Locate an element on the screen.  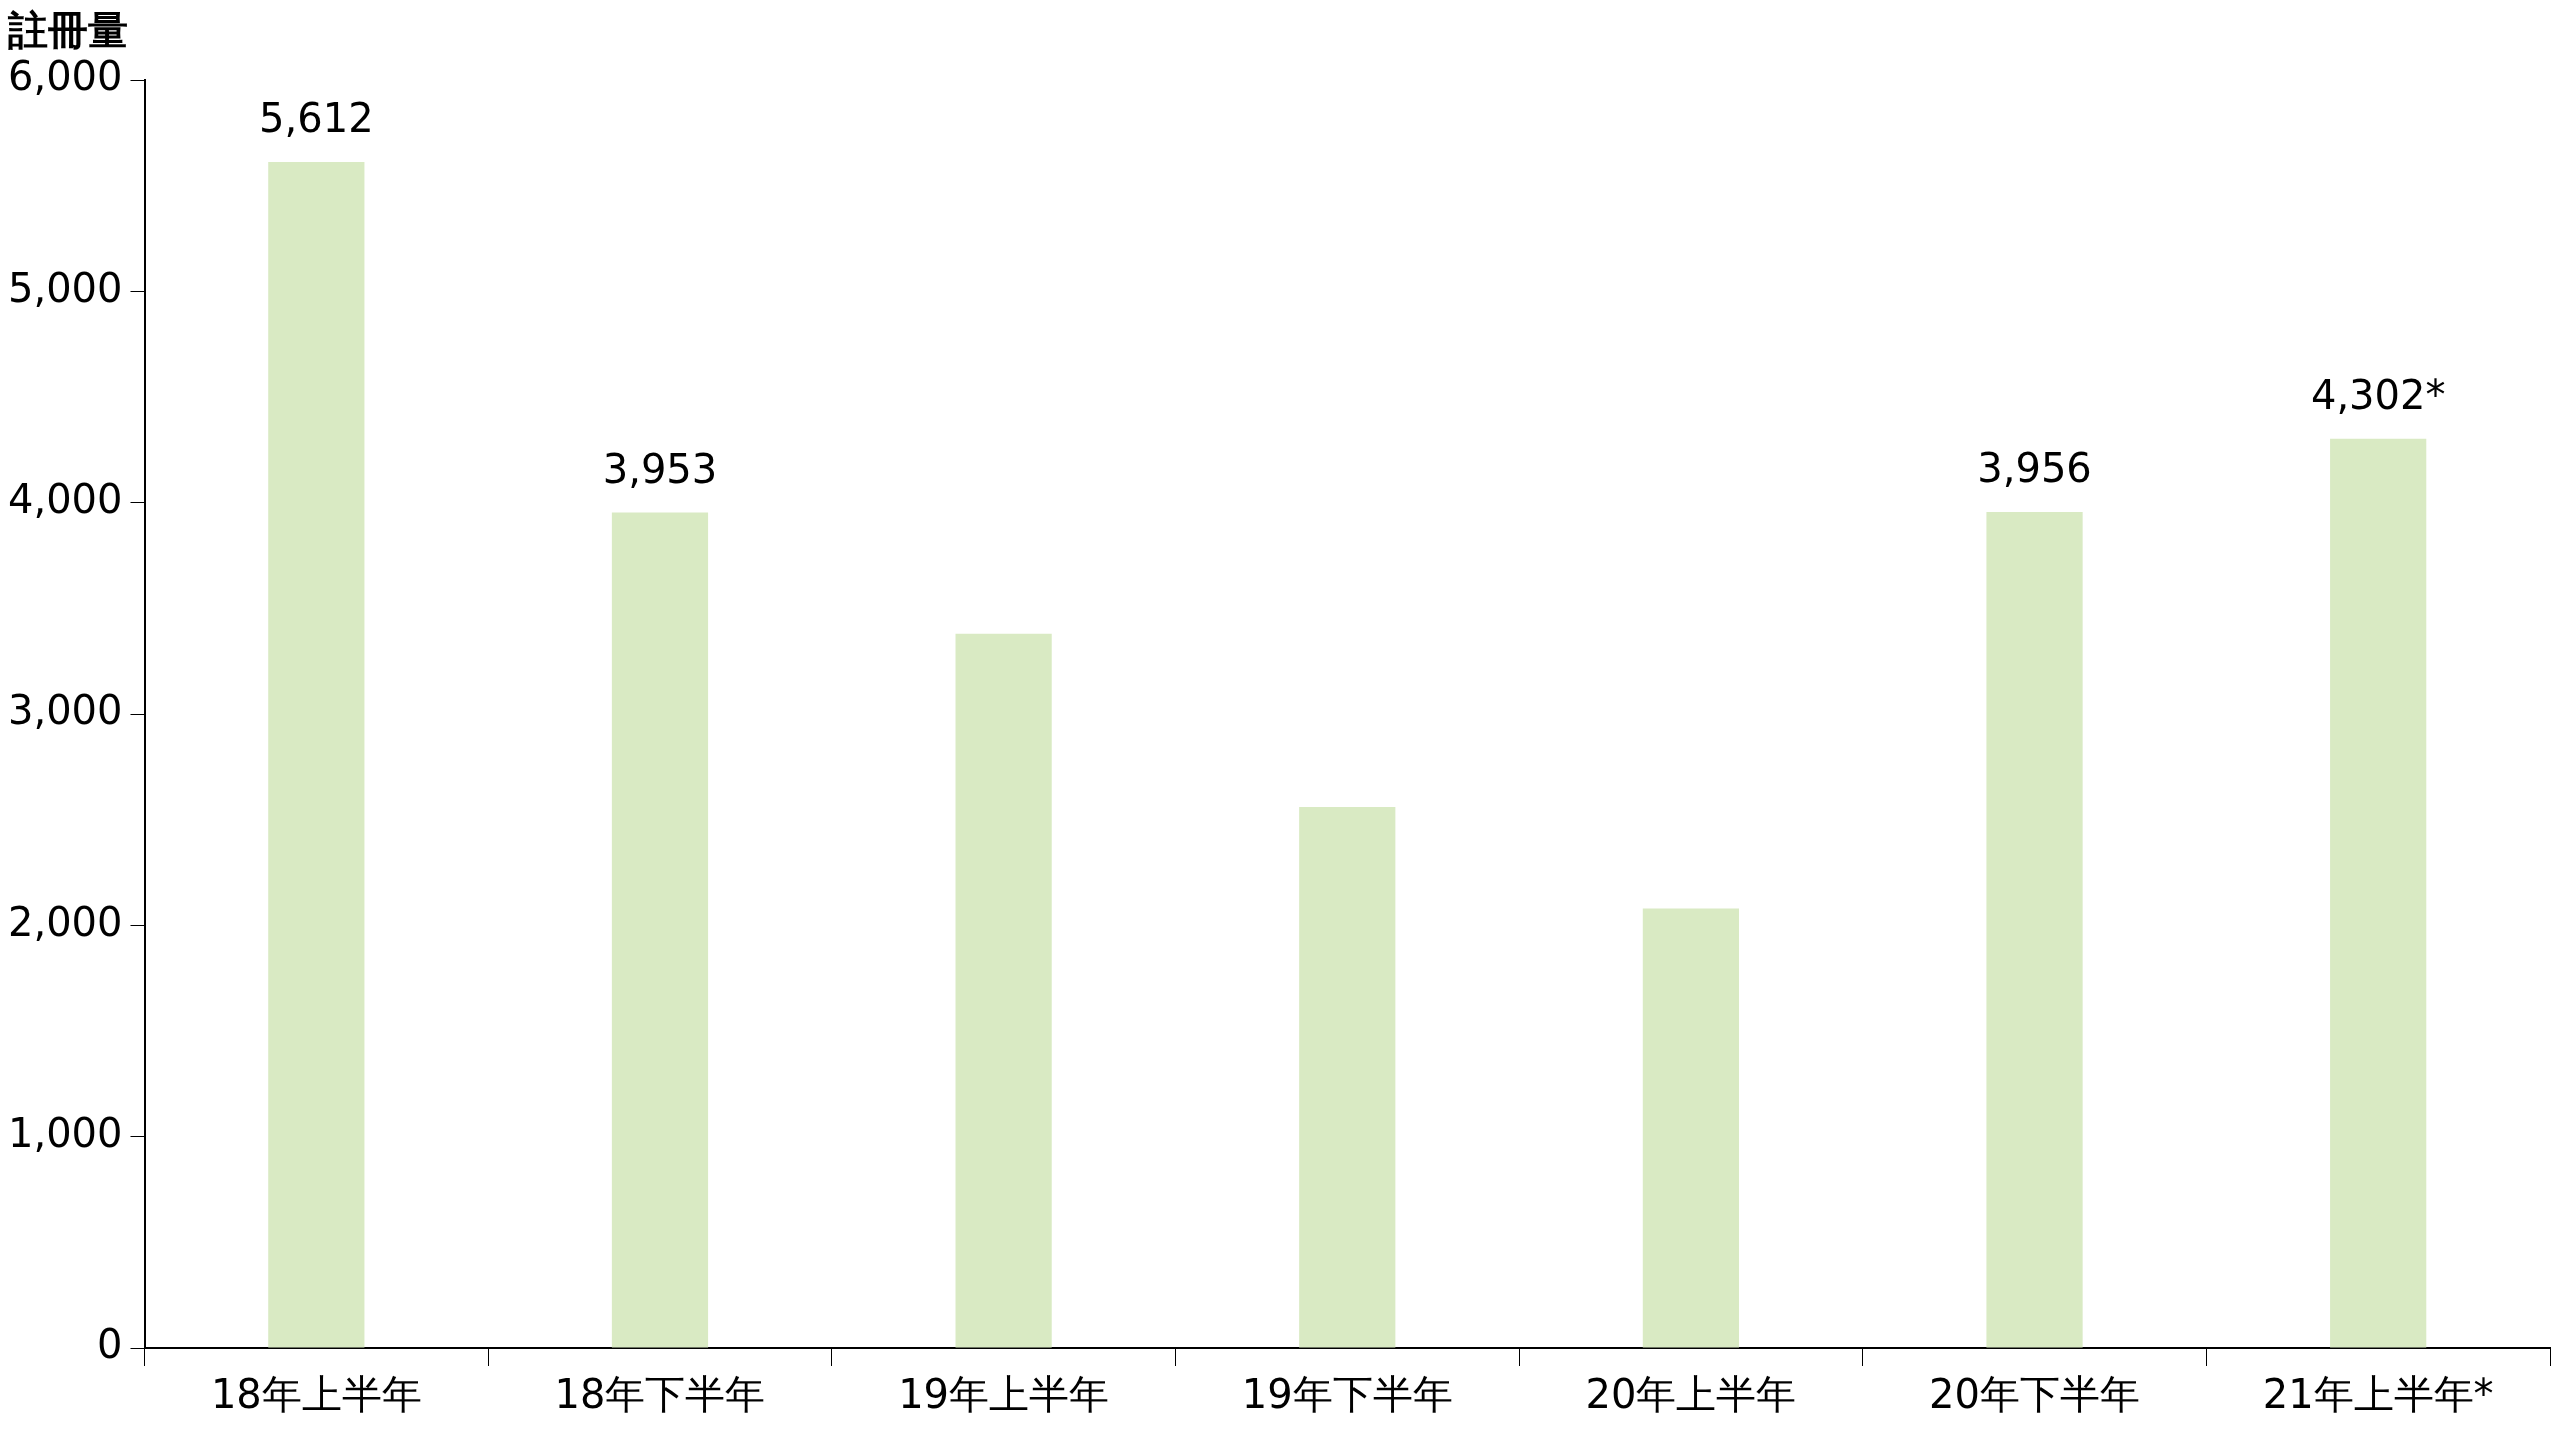
data-label: 3,956 is located at coordinates (2034, 468).